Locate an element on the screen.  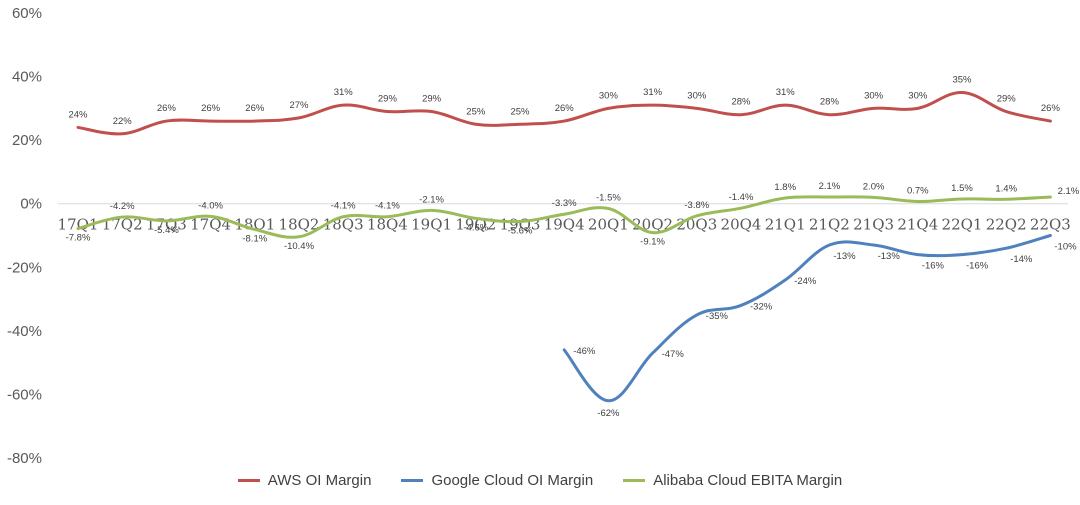
data-label-alibaba-cloud: -4.0% is located at coordinates (210, 205).